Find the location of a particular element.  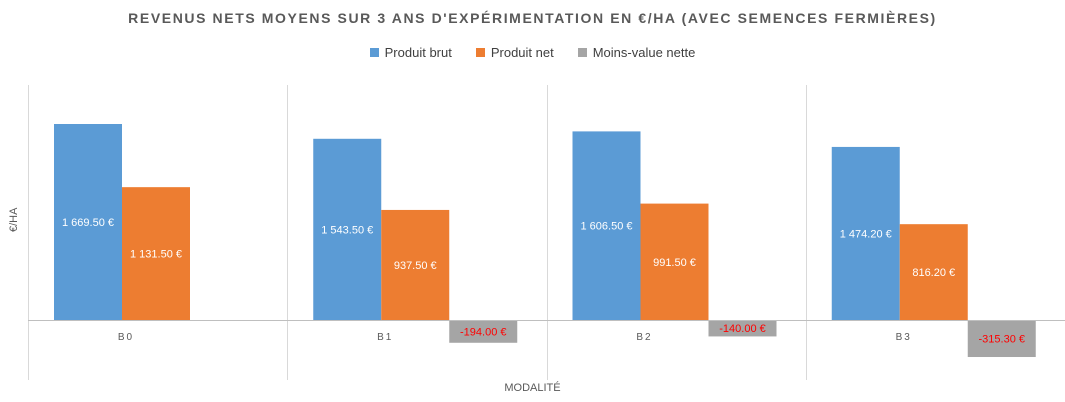

legend-label-moins-value-nette: Moins-value nette is located at coordinates (644, 52).